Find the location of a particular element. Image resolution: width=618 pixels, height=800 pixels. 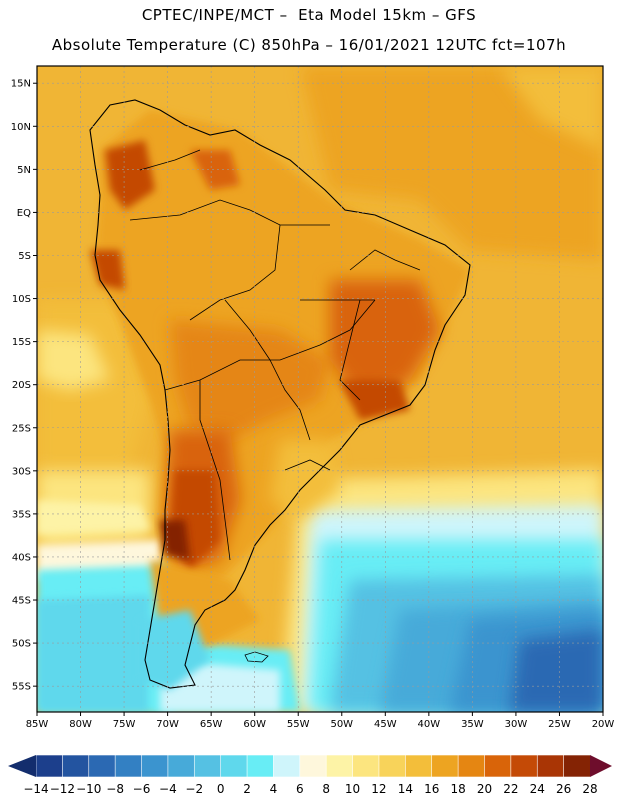

colorbar-low-arrow is located at coordinates (22, 766).